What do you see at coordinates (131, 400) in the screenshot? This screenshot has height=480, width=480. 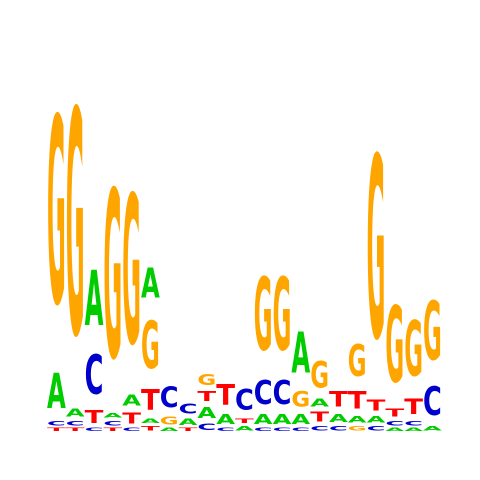 I see `logo-letter-pos5-A-2: A` at bounding box center [131, 400].